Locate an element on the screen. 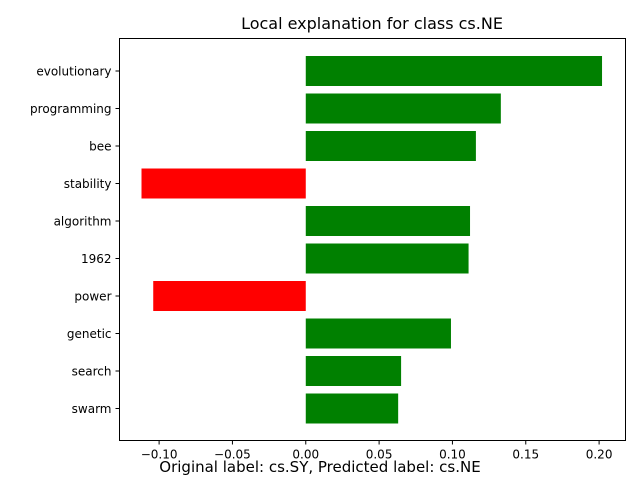 This screenshot has height=480, width=640. y-tick-label: genetic is located at coordinates (89, 334).